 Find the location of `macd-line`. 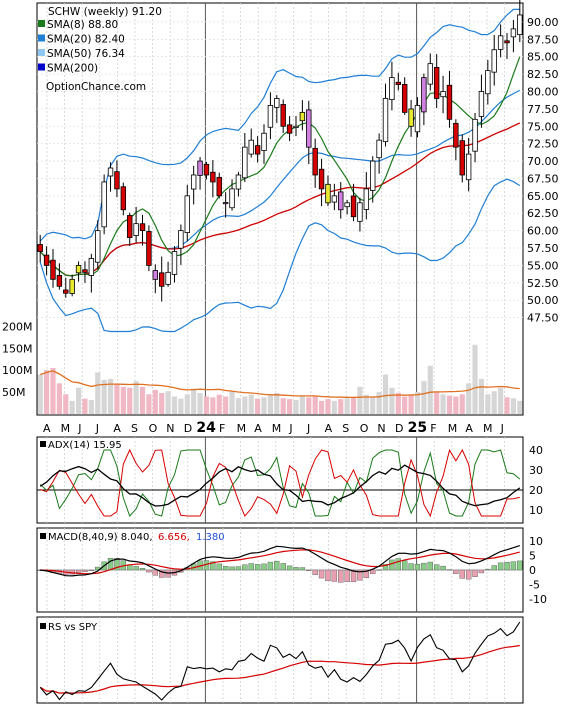

macd-line is located at coordinates (280, 561).